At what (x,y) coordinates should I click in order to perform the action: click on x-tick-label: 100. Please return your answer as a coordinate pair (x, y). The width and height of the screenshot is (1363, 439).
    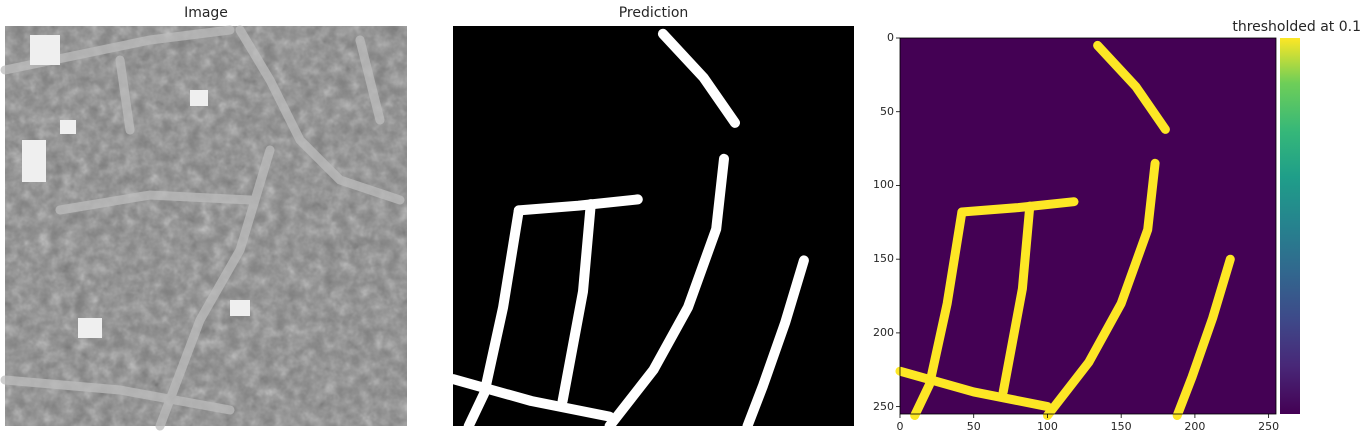
    Looking at the image, I should click on (1047, 426).